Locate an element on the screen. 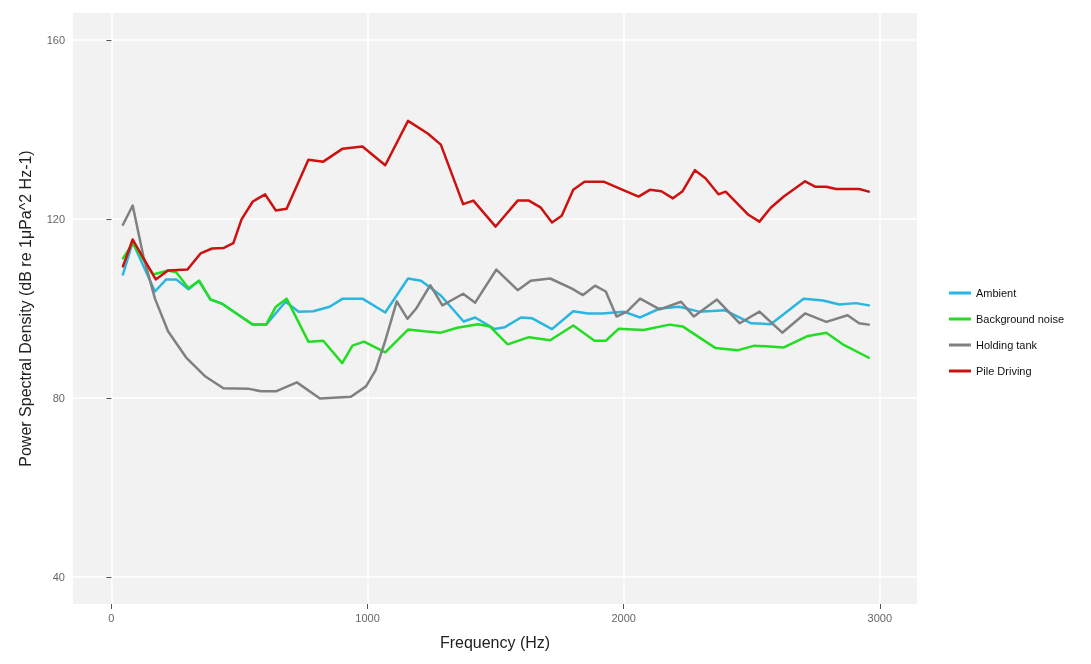 The height and width of the screenshot is (664, 1091). x-axis-title: Frequency (Hz) is located at coordinates (495, 642).